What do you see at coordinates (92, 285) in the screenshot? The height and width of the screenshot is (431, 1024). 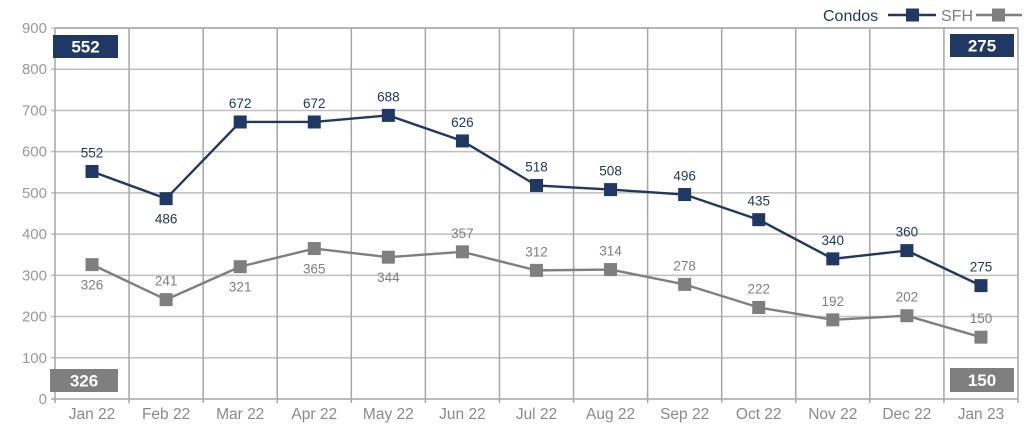 I see `sfh-value-label: 326` at bounding box center [92, 285].